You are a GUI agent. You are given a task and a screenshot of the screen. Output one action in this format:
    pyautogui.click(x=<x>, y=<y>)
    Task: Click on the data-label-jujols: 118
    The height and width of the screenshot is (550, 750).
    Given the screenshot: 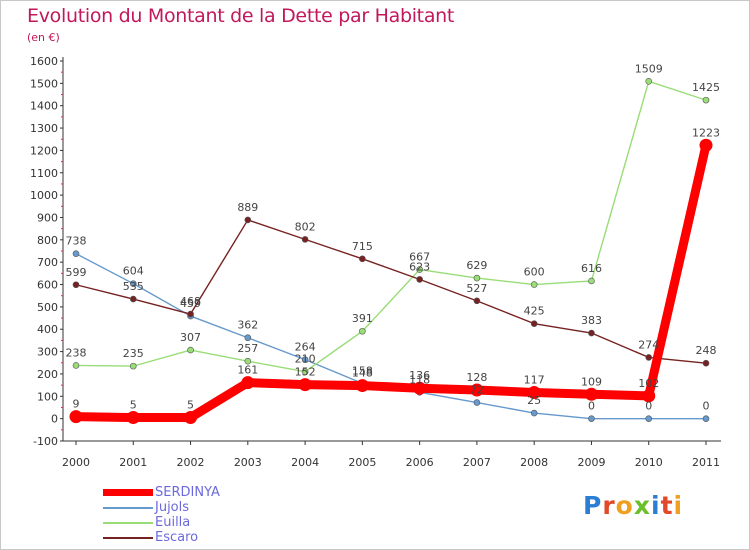 What is the action you would take?
    pyautogui.click(x=419, y=379)
    